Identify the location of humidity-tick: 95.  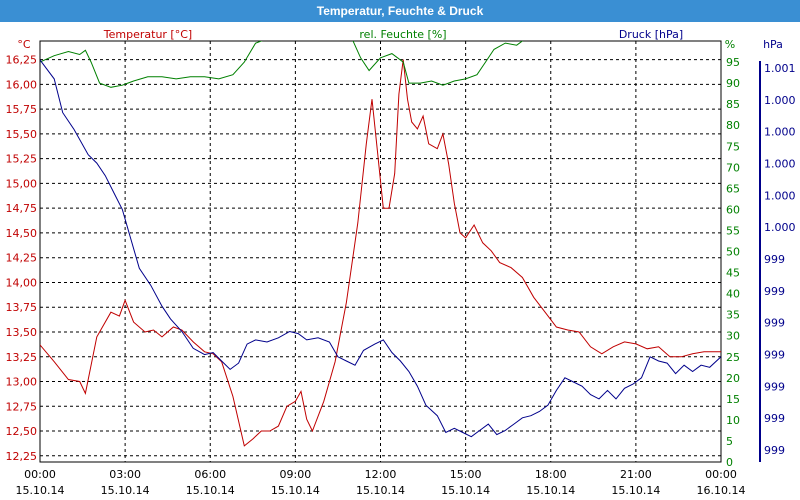
(733, 62).